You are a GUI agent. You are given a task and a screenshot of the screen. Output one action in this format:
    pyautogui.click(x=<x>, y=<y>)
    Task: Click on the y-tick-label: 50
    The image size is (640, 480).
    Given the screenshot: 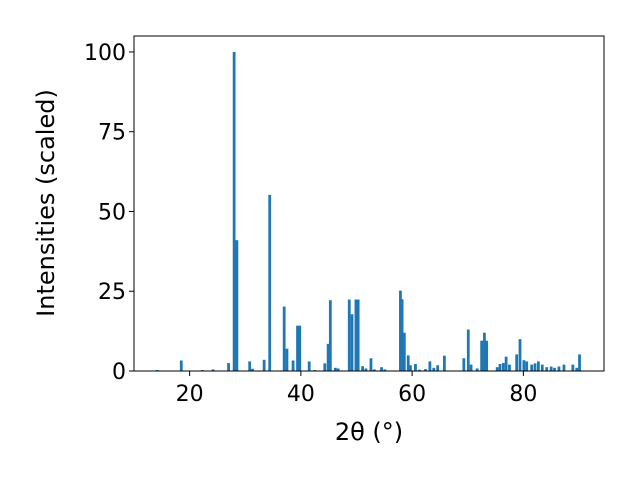 What is the action you would take?
    pyautogui.click(x=112, y=212)
    